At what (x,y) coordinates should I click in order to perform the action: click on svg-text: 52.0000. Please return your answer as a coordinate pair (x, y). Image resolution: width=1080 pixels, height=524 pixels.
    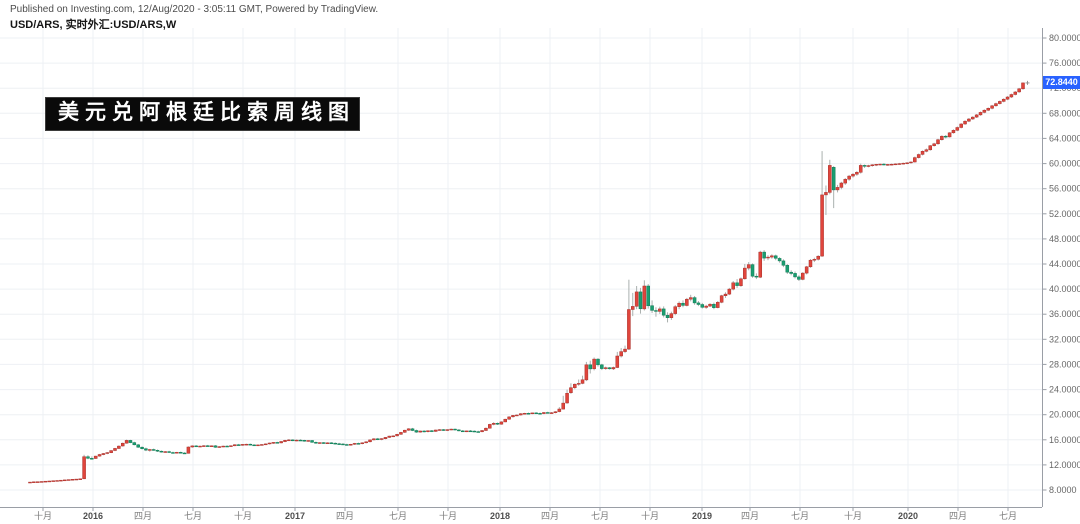
    Looking at the image, I should click on (1064, 214).